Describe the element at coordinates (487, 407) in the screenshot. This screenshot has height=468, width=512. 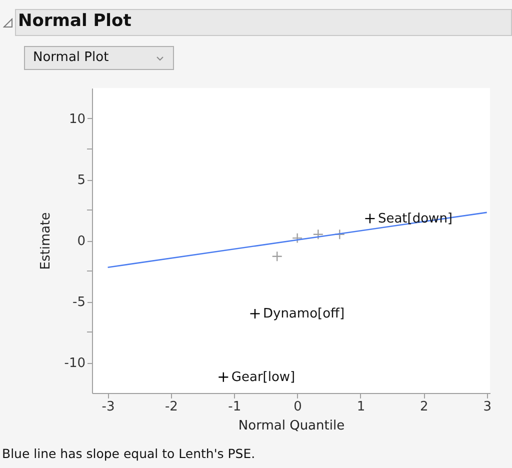
I see `x-tick-label: 3` at that location.